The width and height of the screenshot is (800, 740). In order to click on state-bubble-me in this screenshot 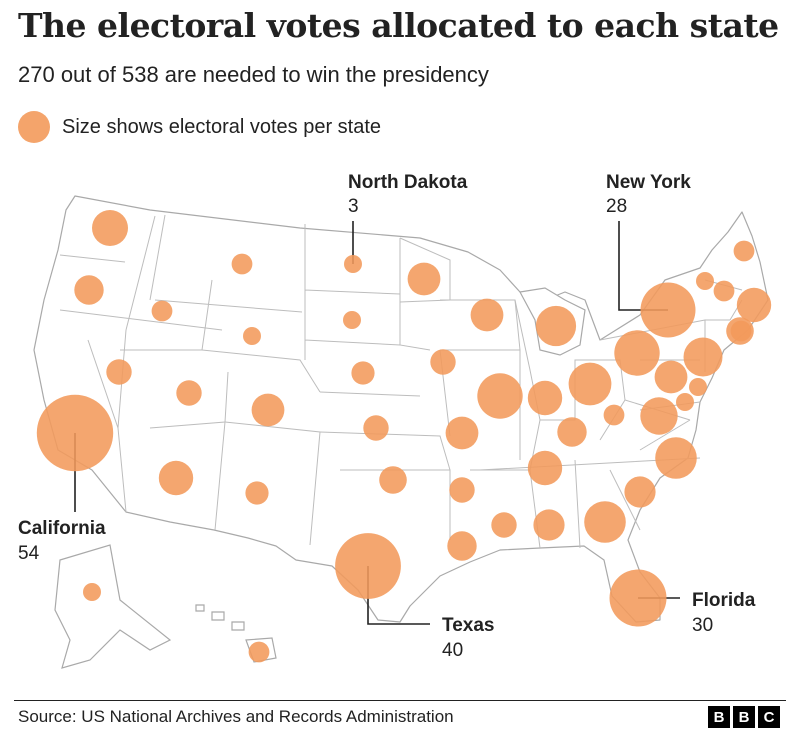, I will do `click(744, 251)`.